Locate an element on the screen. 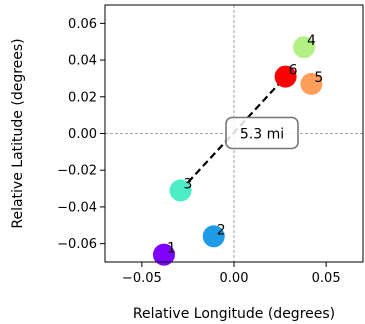  x-axis-label: Relative Longitude (degrees) is located at coordinates (234, 314).